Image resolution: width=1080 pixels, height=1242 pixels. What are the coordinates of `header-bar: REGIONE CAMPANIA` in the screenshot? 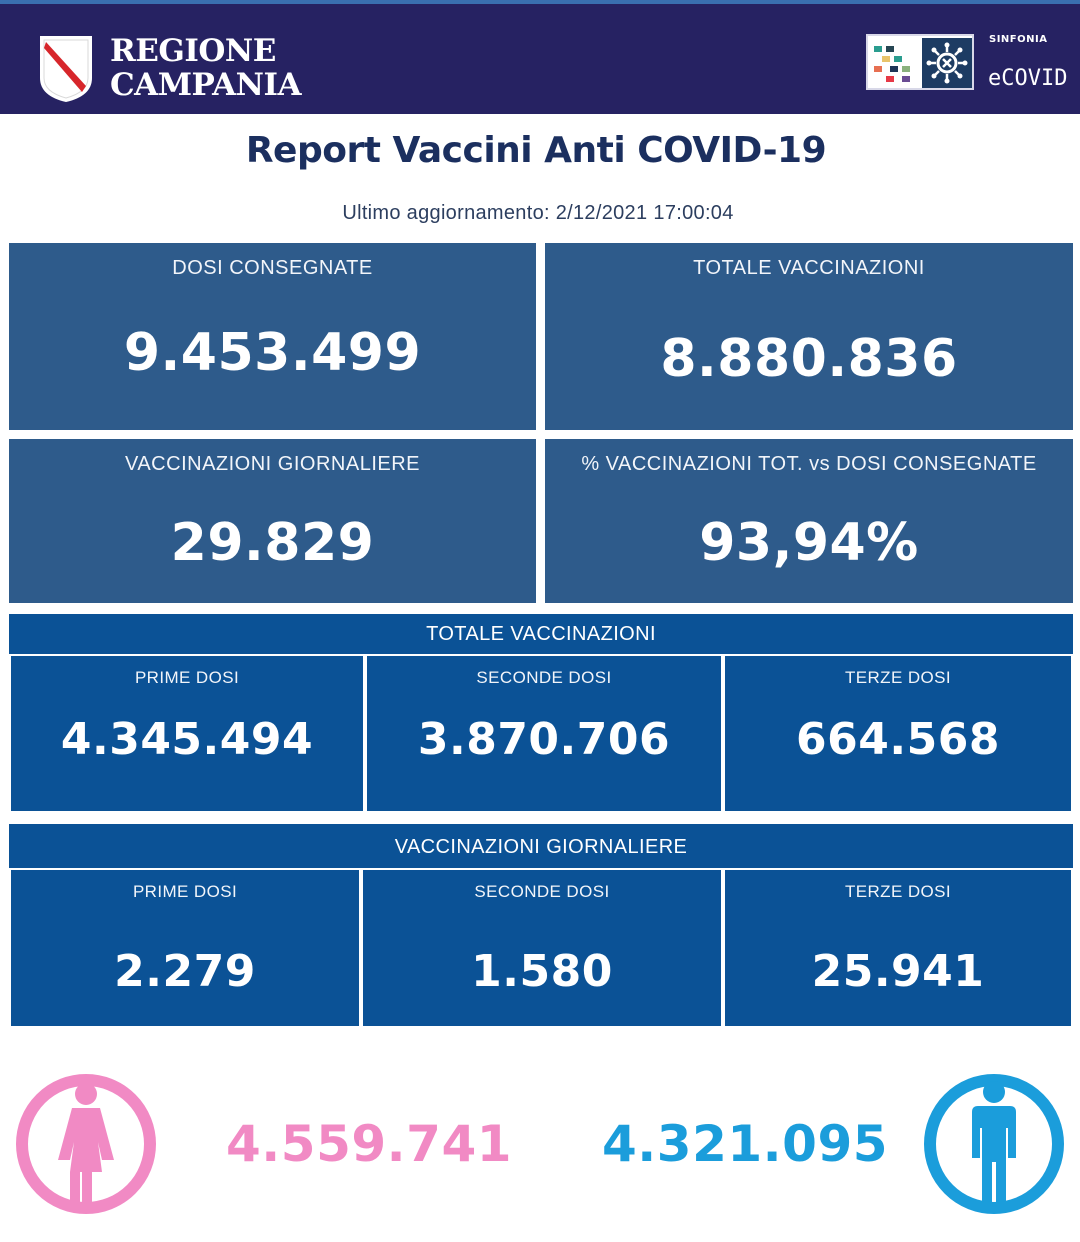 It's located at (540, 57).